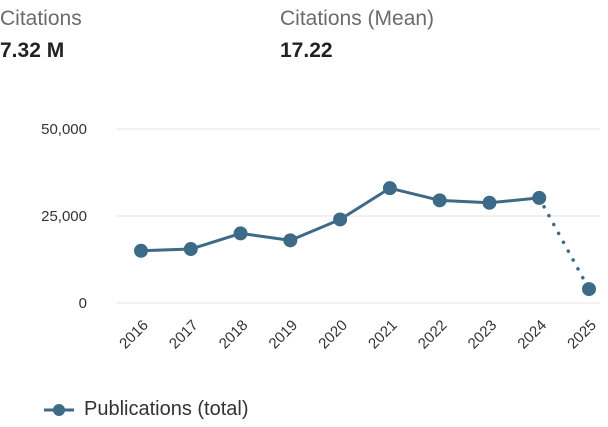  I want to click on legend-label: Publications (total), so click(166, 409).